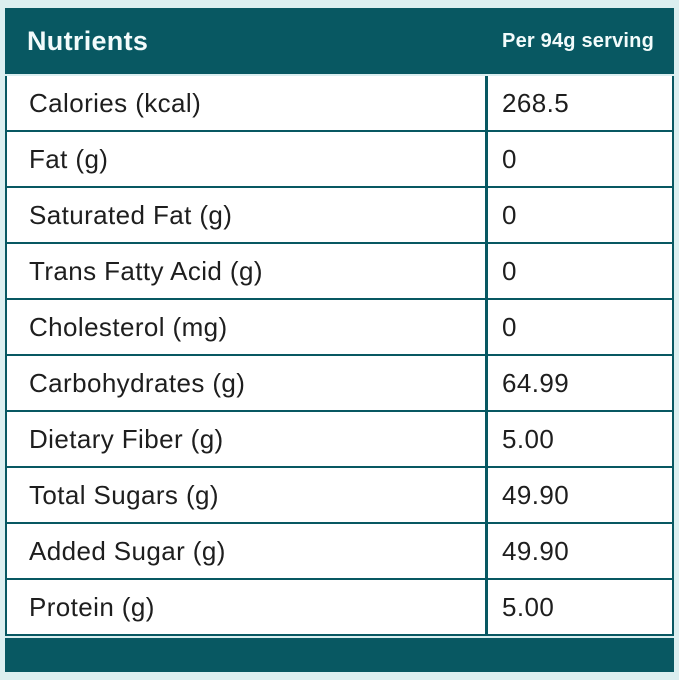 The width and height of the screenshot is (679, 680). I want to click on table-header: Nutrients Per 94g serving, so click(339, 41).